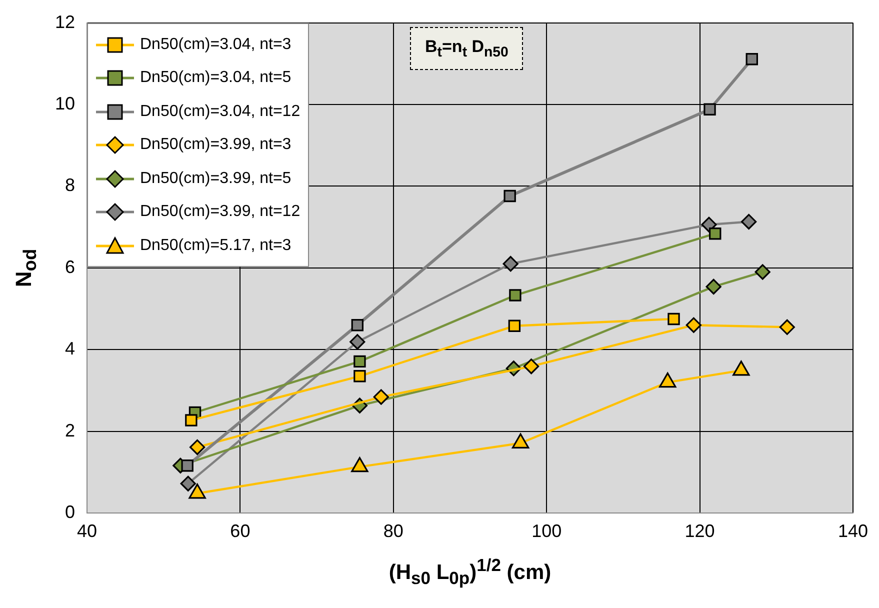  What do you see at coordinates (220, 212) in the screenshot?
I see `legend-label: Dn50(cm)=3.99, nt=12` at bounding box center [220, 212].